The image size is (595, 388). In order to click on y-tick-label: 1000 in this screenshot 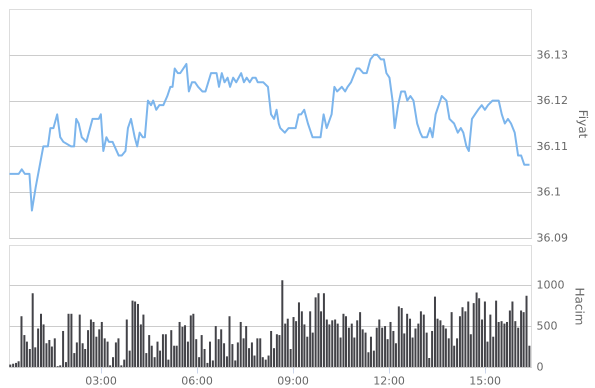, I will do `click(550, 285)`.